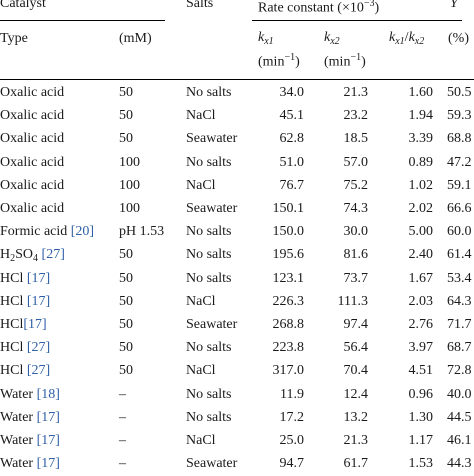 This screenshot has height=476, width=474. What do you see at coordinates (459, 301) in the screenshot?
I see `cell-y: 64.3` at bounding box center [459, 301].